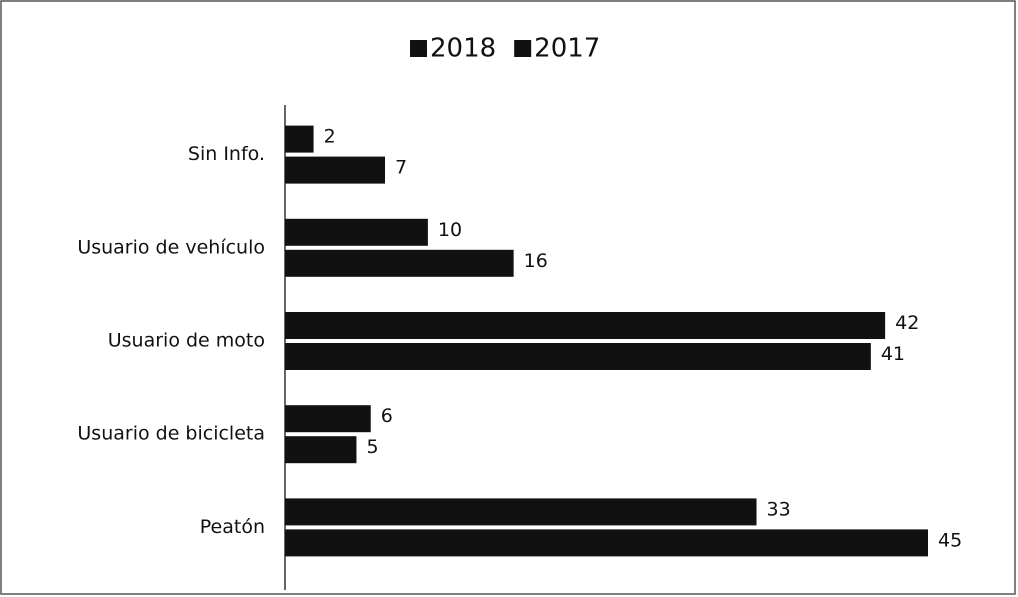  Describe the element at coordinates (372, 447) in the screenshot. I see `data-label: 5` at that location.